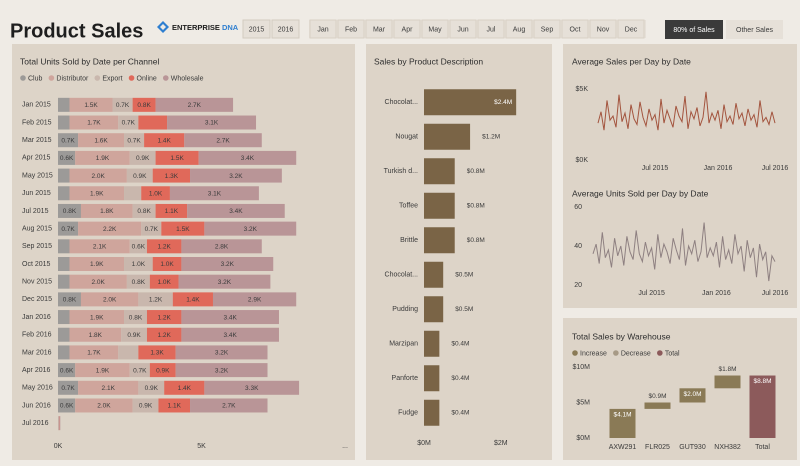 This screenshot has width=800, height=466. I want to click on x-tick-label: AXW291, so click(623, 447).